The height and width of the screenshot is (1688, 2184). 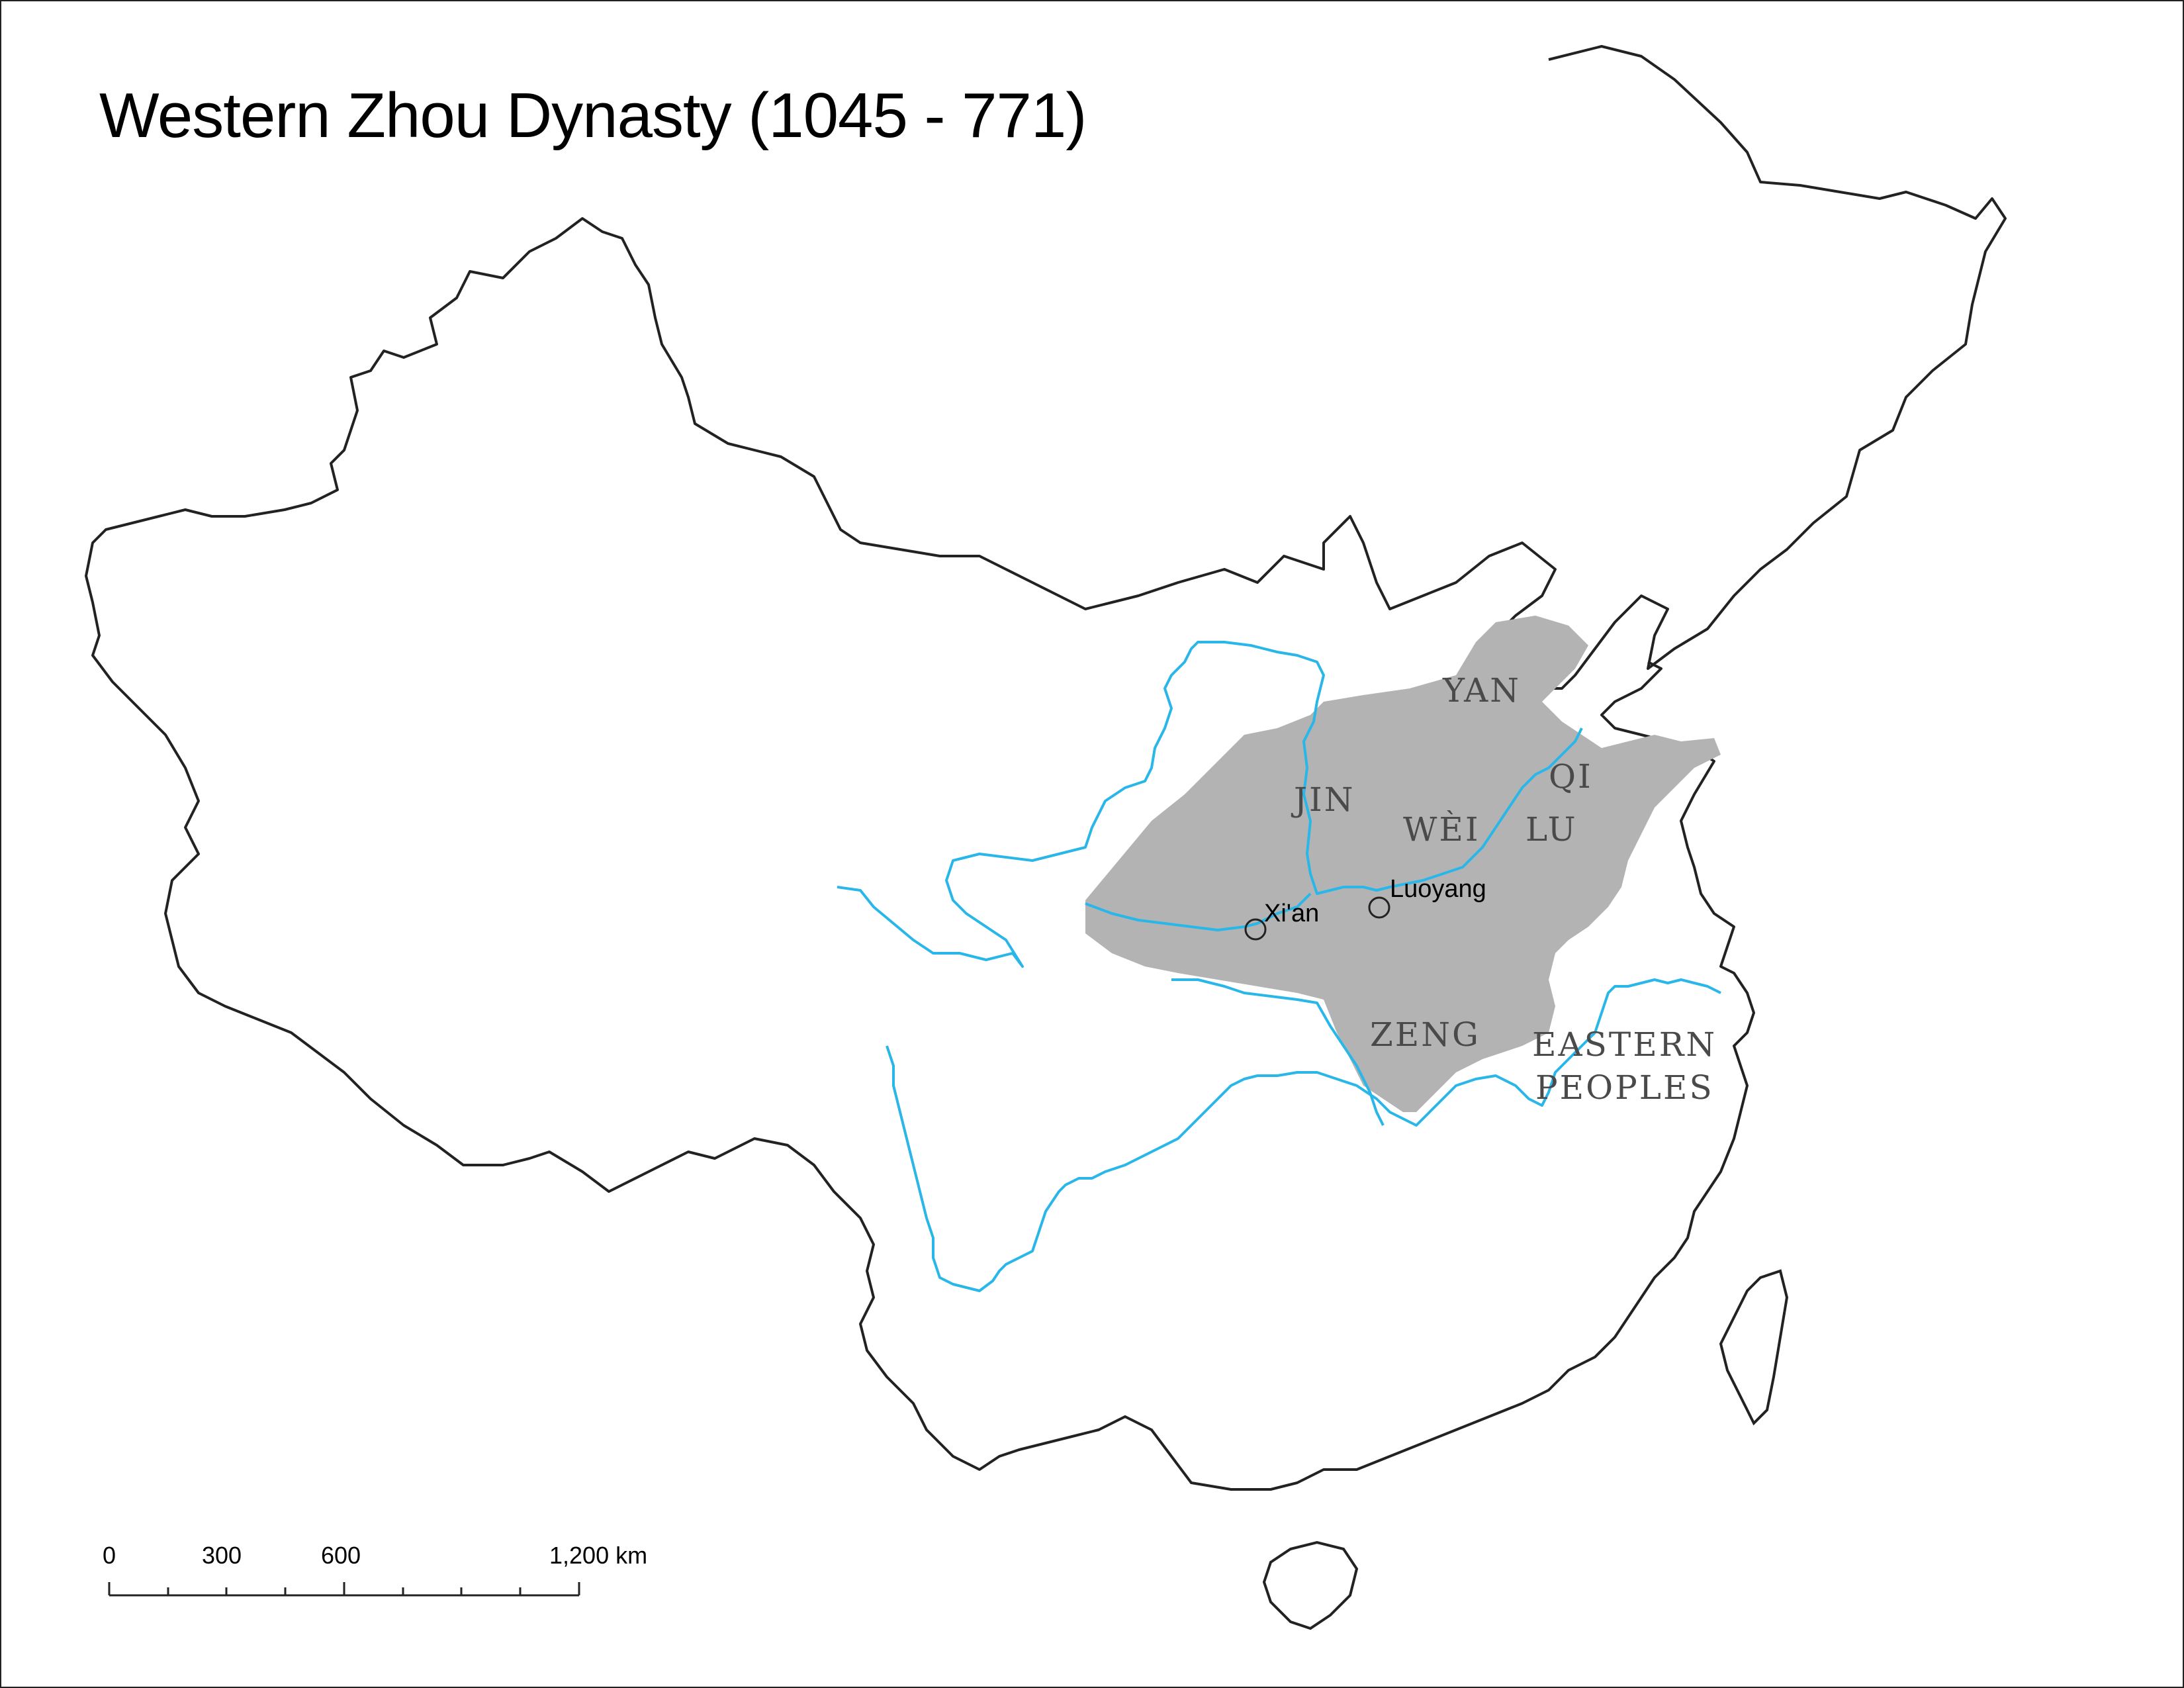 What do you see at coordinates (1438, 889) in the screenshot?
I see `city-label-luoyang: Luoyang` at bounding box center [1438, 889].